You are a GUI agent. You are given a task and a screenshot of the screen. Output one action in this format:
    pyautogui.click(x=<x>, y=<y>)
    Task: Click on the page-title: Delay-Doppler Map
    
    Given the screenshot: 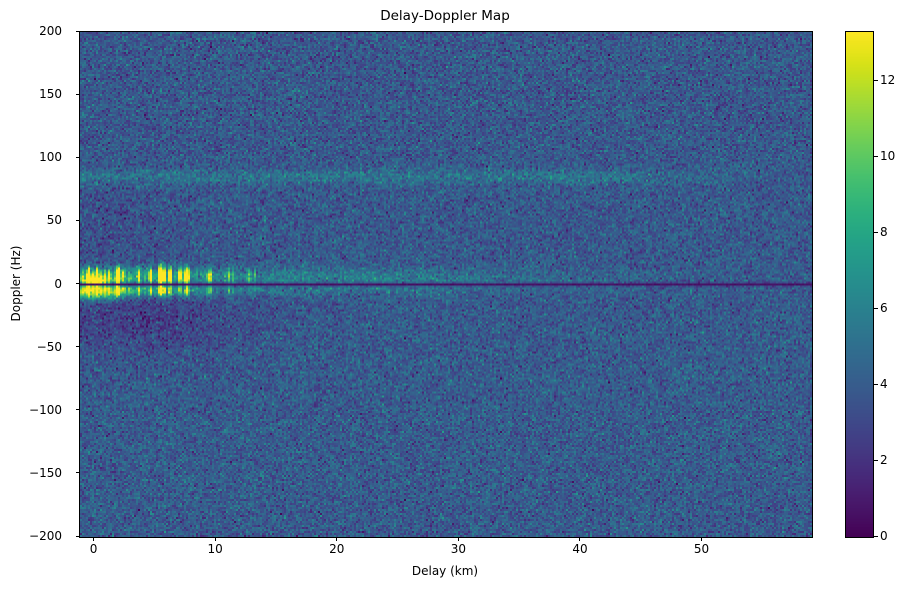 What is the action you would take?
    pyautogui.click(x=445, y=16)
    